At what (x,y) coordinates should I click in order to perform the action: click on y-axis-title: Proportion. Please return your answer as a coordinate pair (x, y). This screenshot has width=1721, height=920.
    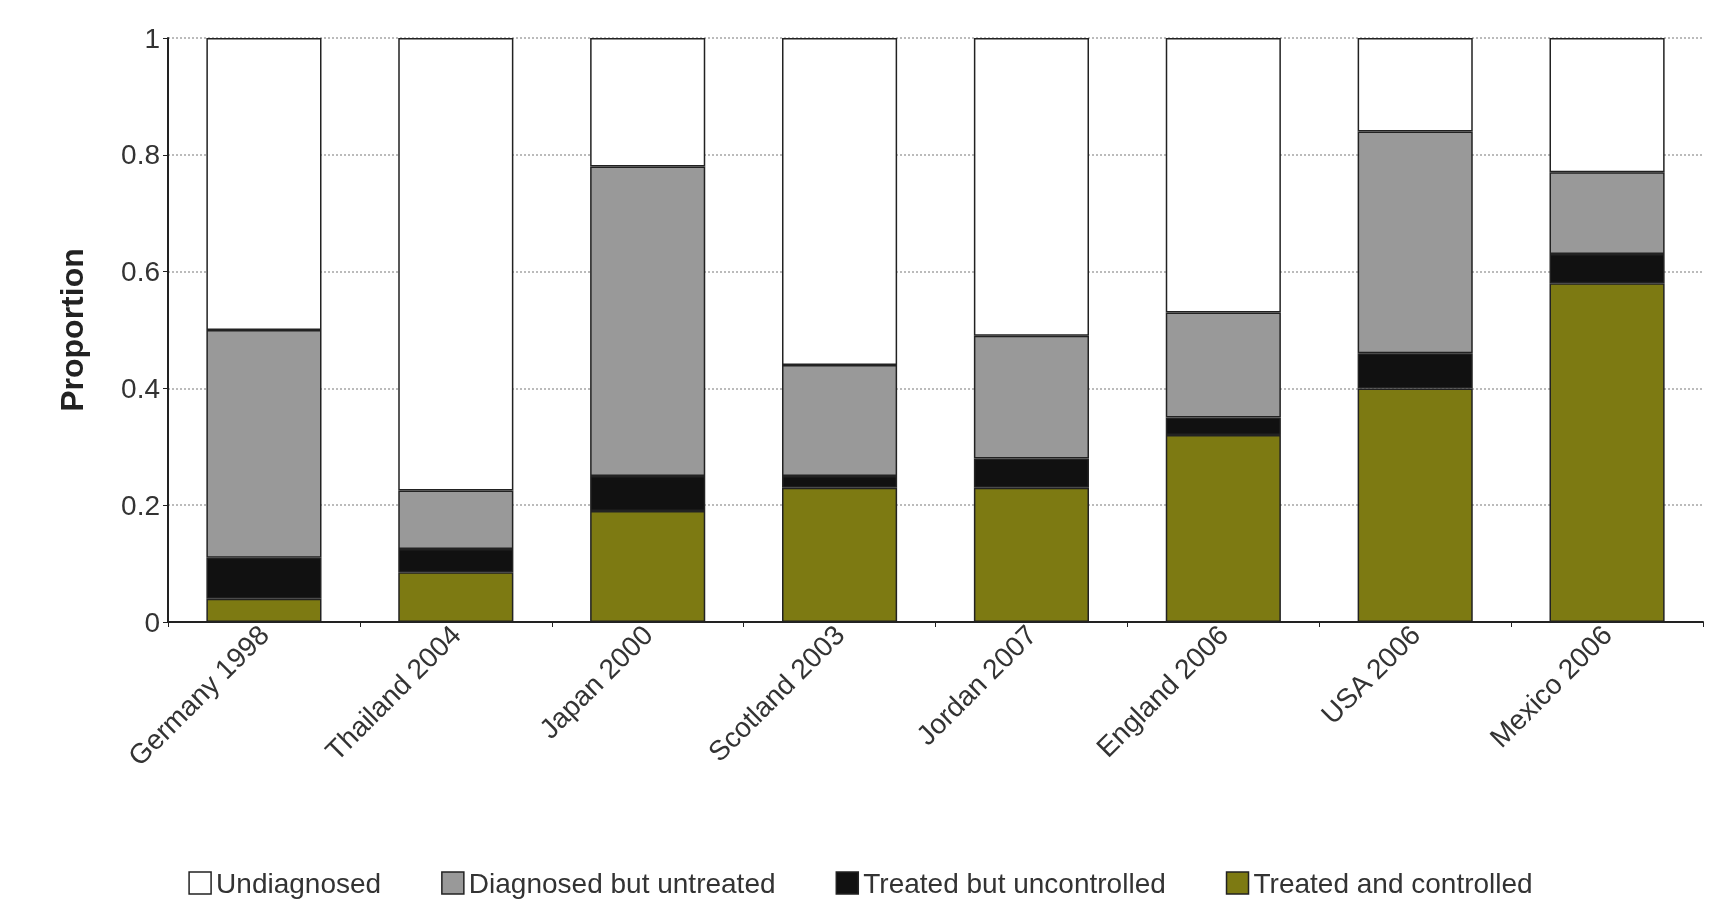
    Looking at the image, I should click on (72, 330).